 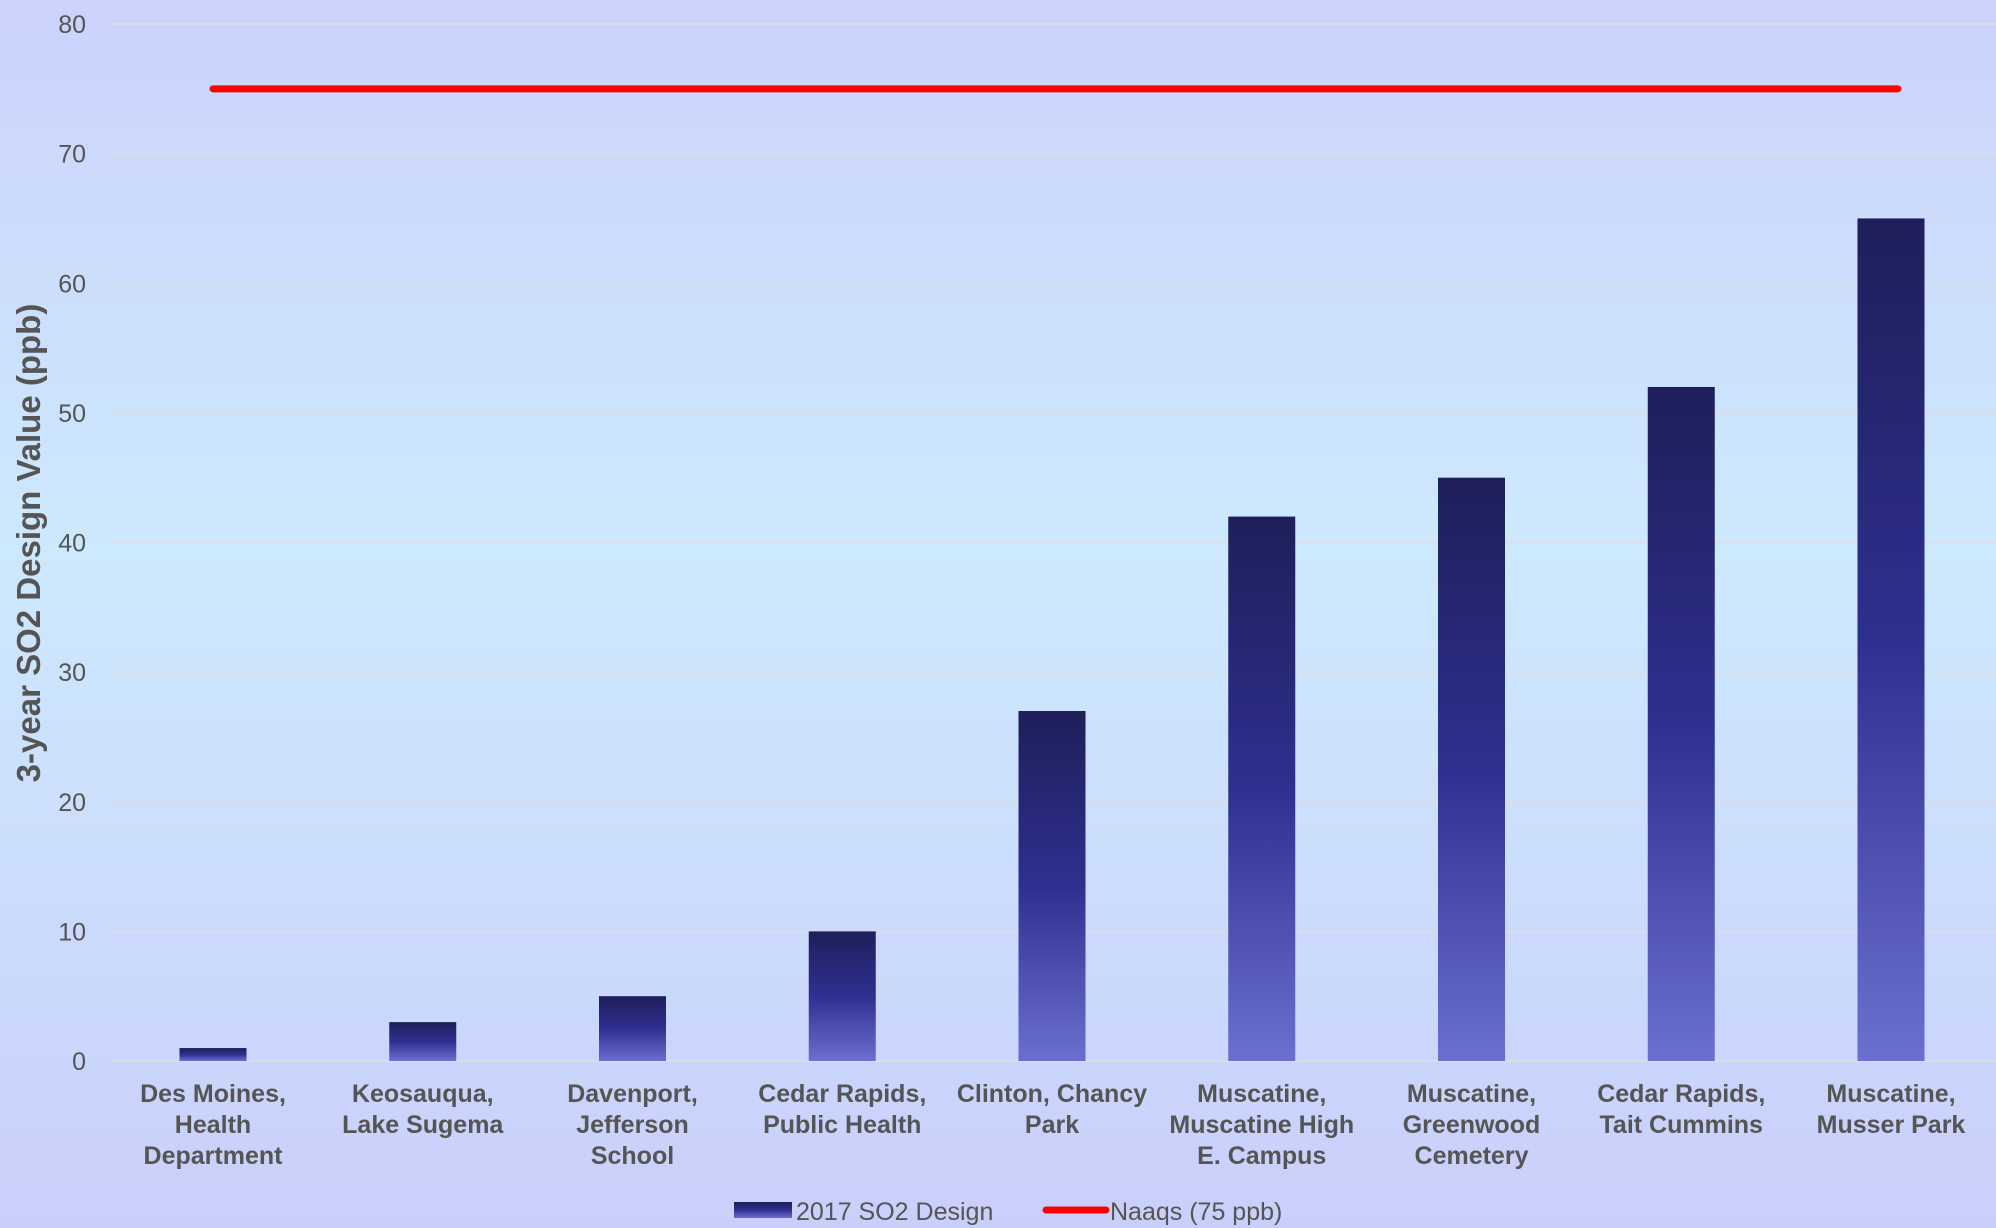 What do you see at coordinates (1472, 1125) in the screenshot?
I see `x-tick-label: Muscatine, Greenwood Cemetery` at bounding box center [1472, 1125].